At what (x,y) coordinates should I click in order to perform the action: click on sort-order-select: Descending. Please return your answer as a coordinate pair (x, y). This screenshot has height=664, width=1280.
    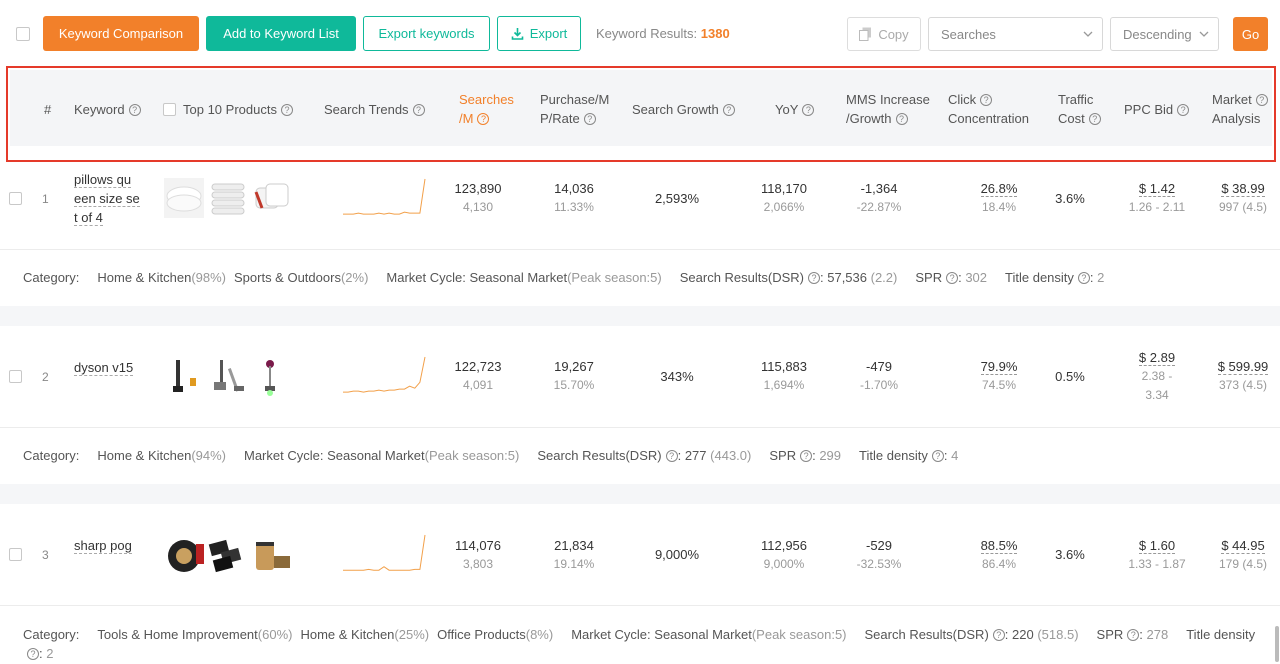
    Looking at the image, I should click on (1164, 34).